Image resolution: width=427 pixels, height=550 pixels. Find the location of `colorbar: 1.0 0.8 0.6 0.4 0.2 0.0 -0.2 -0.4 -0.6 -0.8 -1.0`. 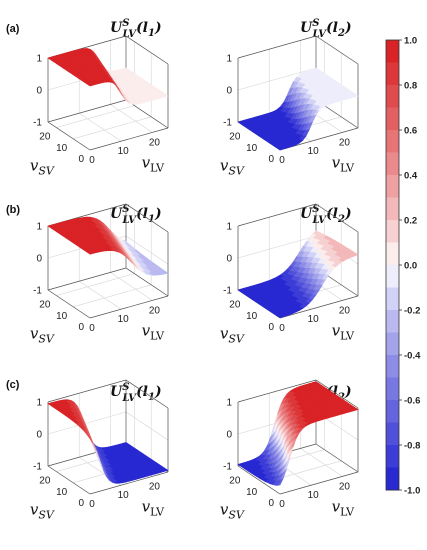

colorbar: 1.0 0.8 0.6 0.4 0.2 0.0 -0.2 -0.4 -0.6 -0.8 -1.0 is located at coordinates (403, 266).